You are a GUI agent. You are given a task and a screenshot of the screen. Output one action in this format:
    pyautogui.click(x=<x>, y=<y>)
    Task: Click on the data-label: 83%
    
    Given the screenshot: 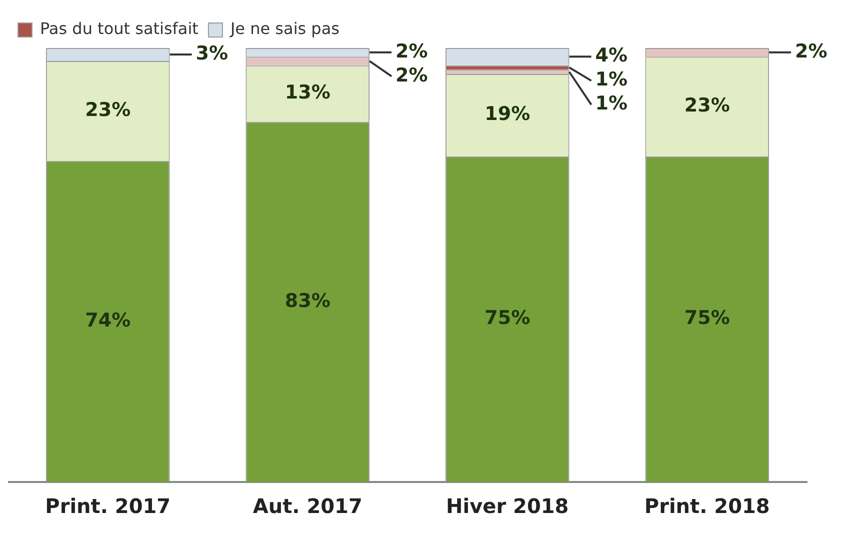 What is the action you would take?
    pyautogui.click(x=307, y=301)
    